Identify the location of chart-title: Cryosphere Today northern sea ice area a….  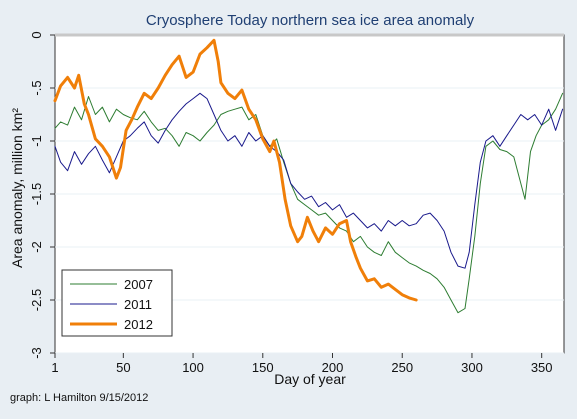
(310, 20).